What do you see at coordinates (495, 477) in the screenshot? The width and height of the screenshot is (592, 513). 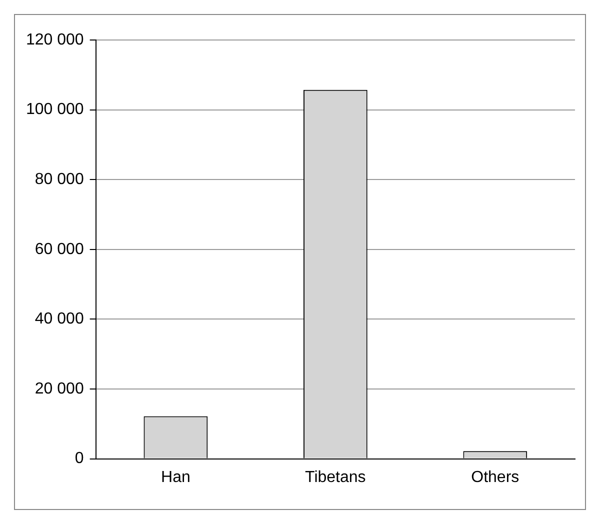 I see `x-tick-label: Others` at bounding box center [495, 477].